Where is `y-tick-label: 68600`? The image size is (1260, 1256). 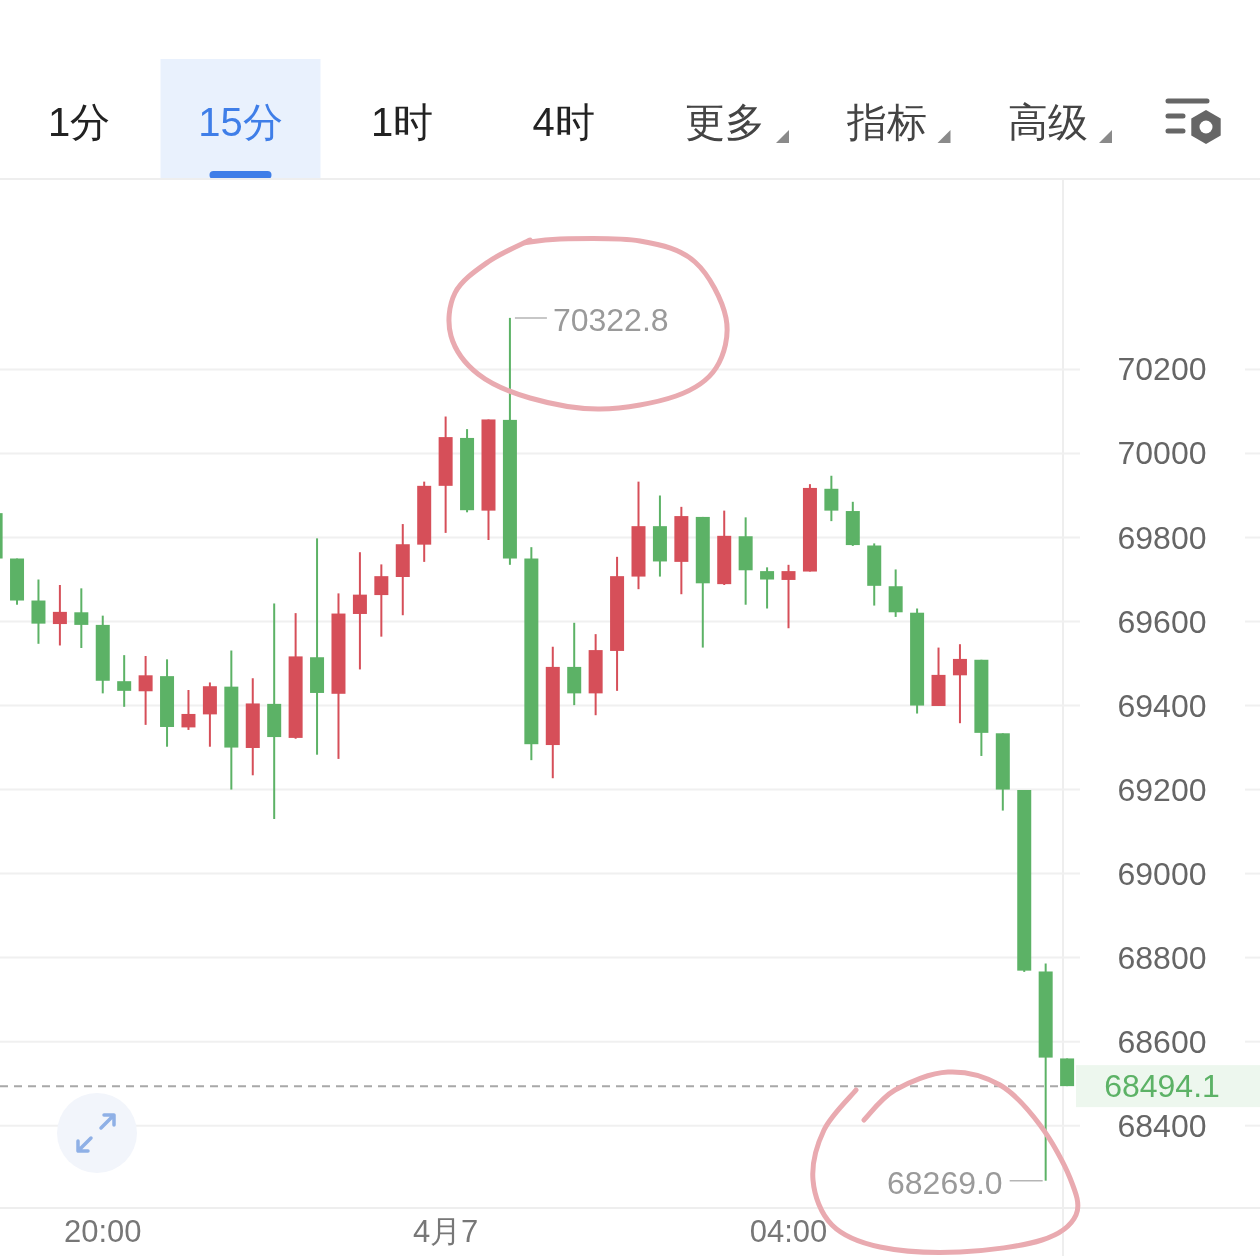 y-tick-label: 68600 is located at coordinates (1162, 1041).